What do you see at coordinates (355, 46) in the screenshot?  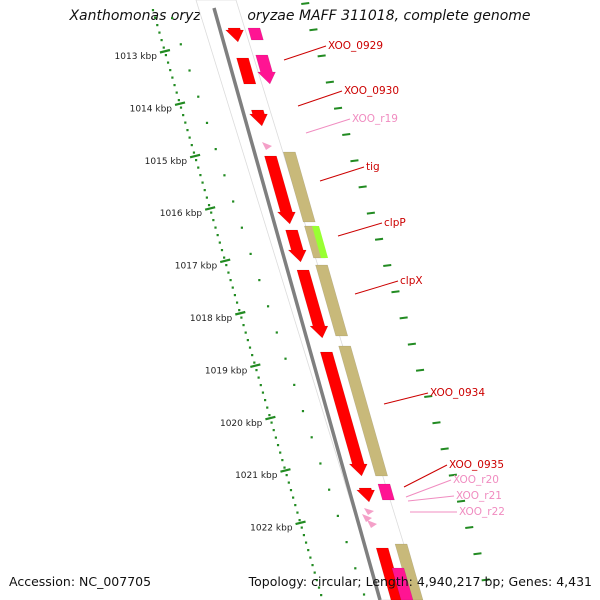 I see `gene-label: XOO_0929` at bounding box center [355, 46].